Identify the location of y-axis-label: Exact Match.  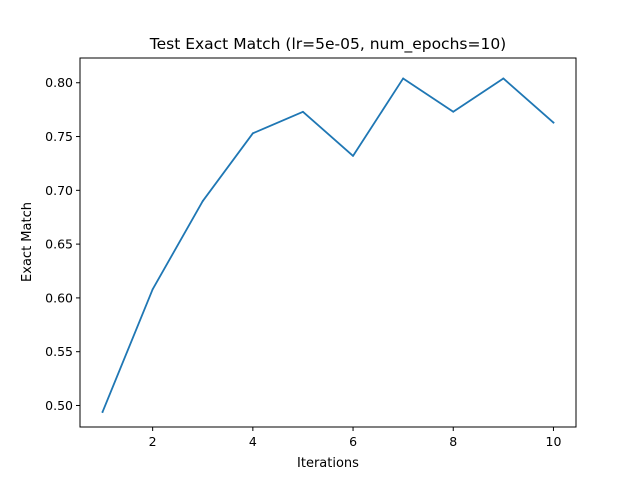
(27, 242).